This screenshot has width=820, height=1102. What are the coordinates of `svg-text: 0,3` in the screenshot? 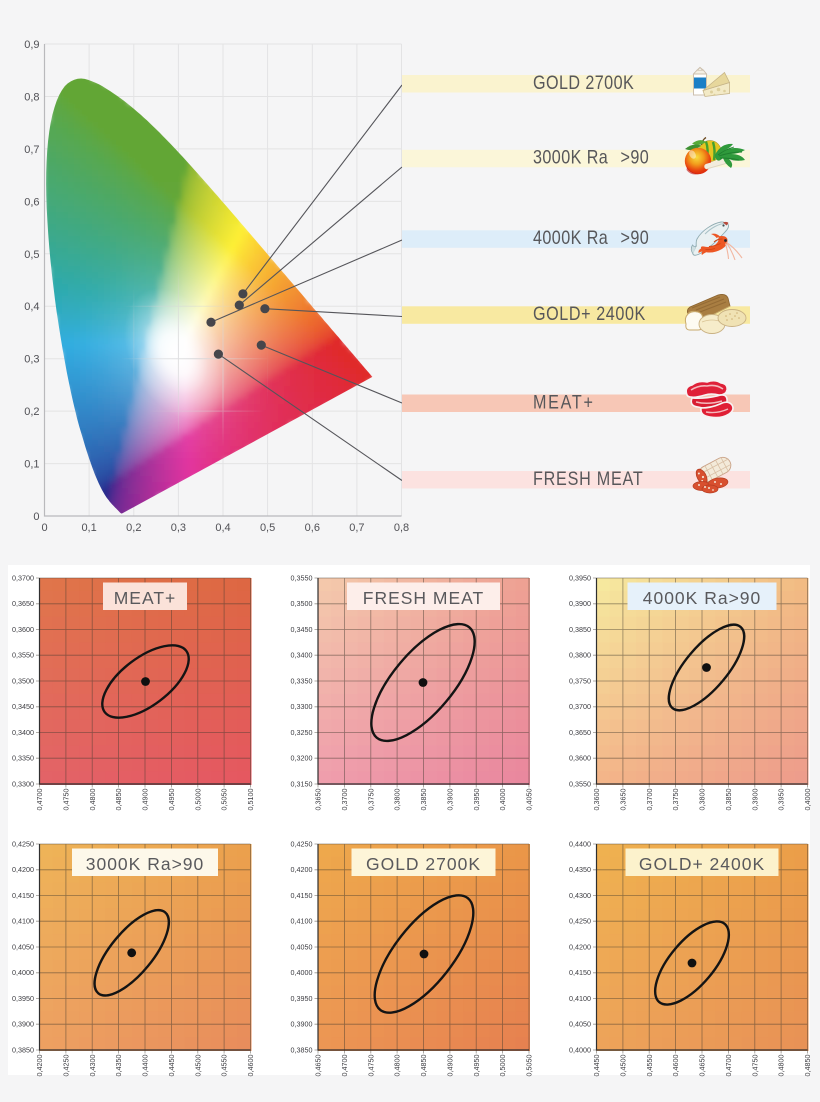 It's located at (178, 528).